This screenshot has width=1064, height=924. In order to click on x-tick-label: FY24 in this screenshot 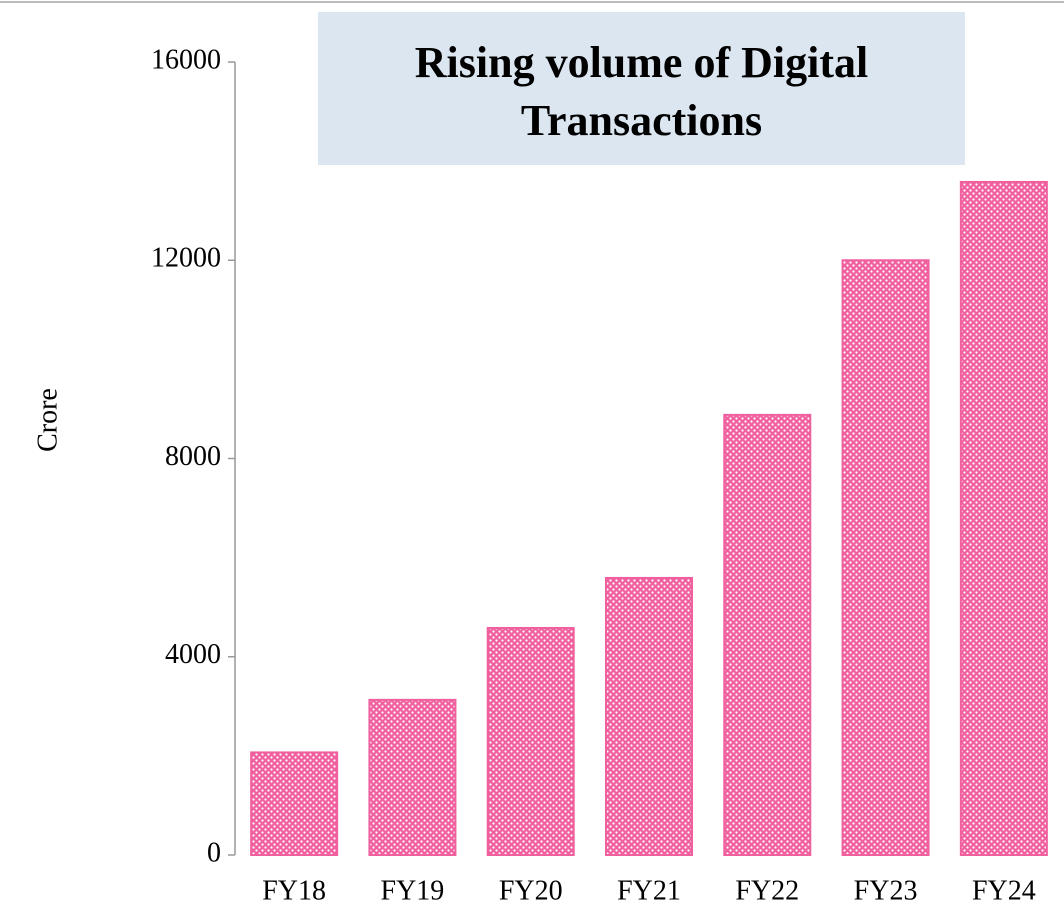, I will do `click(1004, 890)`.